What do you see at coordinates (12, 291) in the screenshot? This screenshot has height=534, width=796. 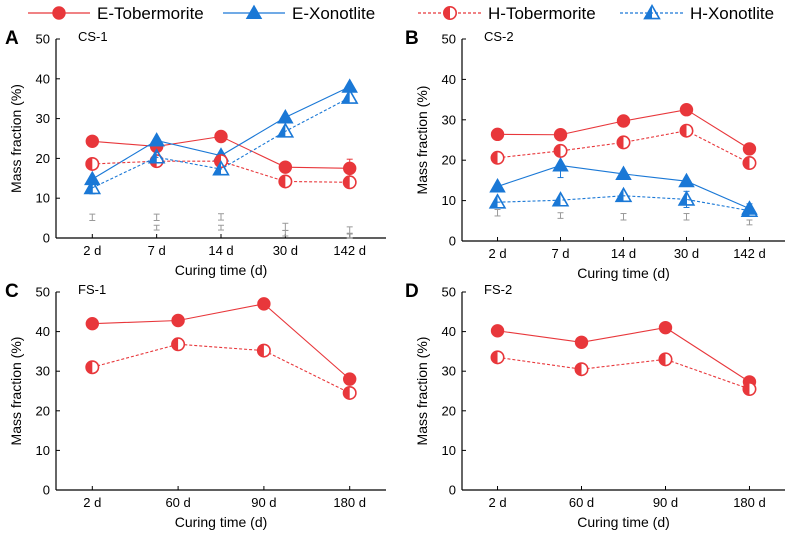 I see `panel-letter: C` at bounding box center [12, 291].